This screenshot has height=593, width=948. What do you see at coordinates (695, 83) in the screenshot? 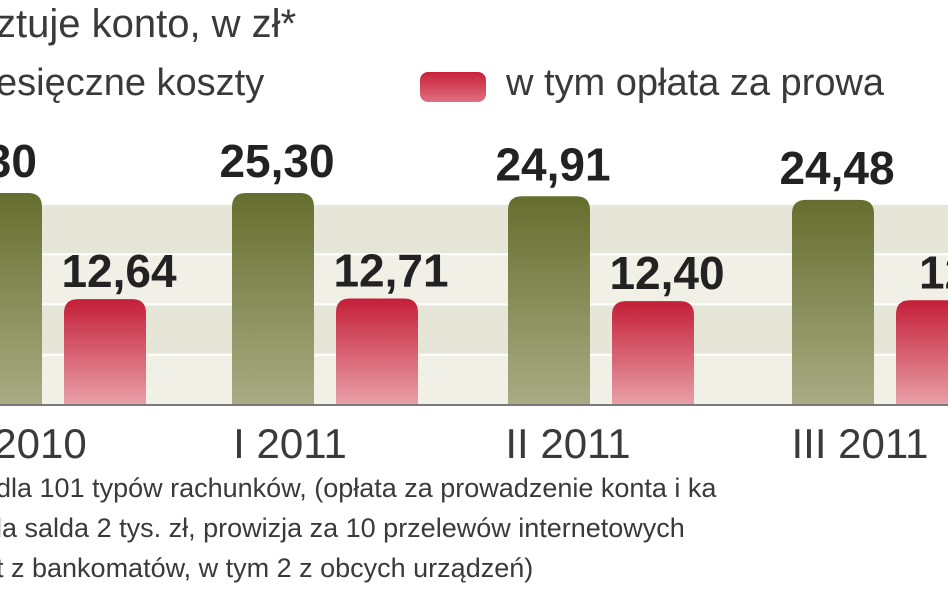
I see `legend-fee-label: w tym opłata za prowa` at bounding box center [695, 83].